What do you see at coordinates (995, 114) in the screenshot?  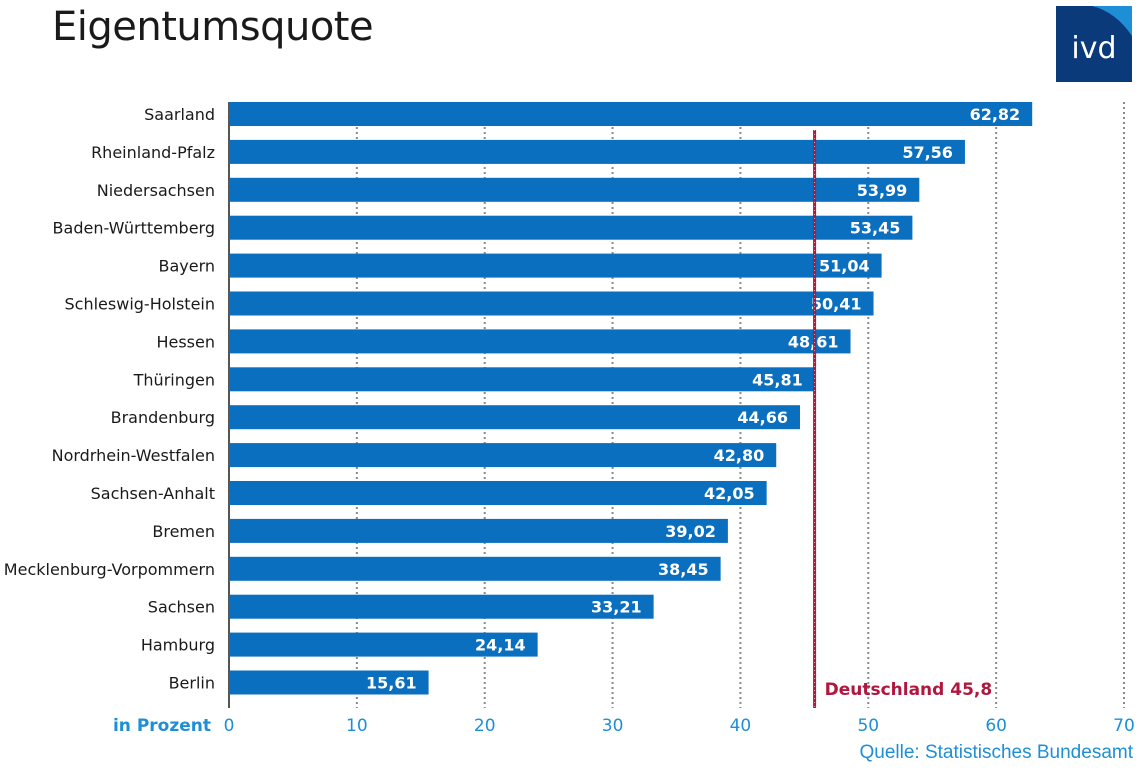 I see `value-label-0: 62,82` at bounding box center [995, 114].